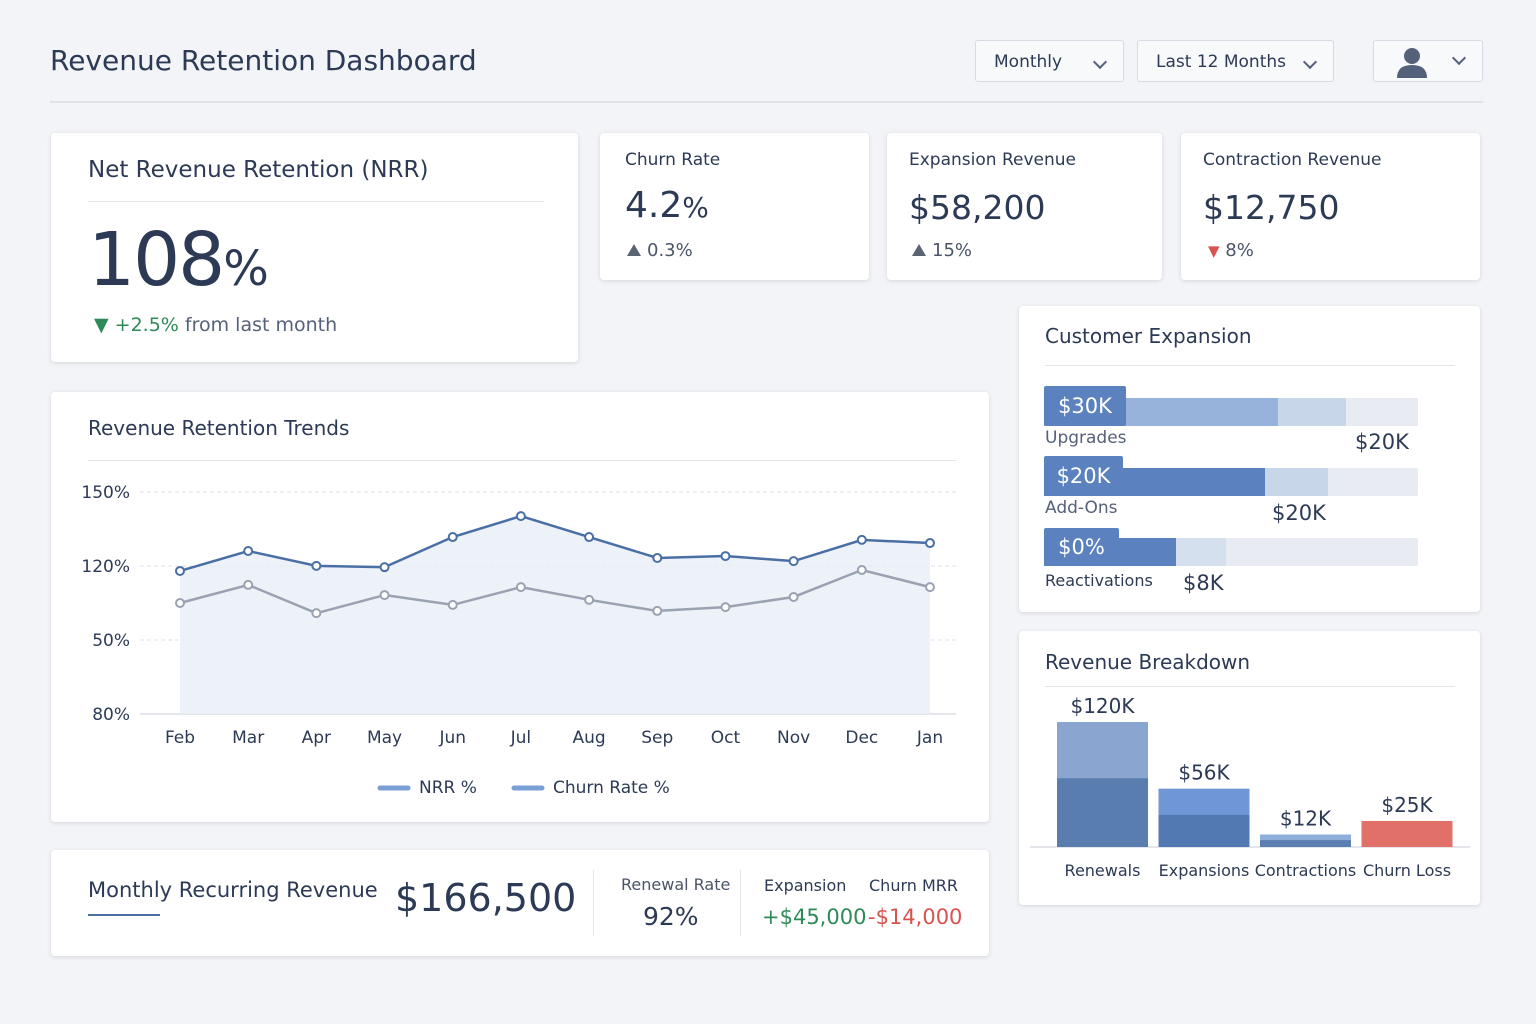 This screenshot has width=1536, height=1024. I want to click on series-line, so click(555, 591).